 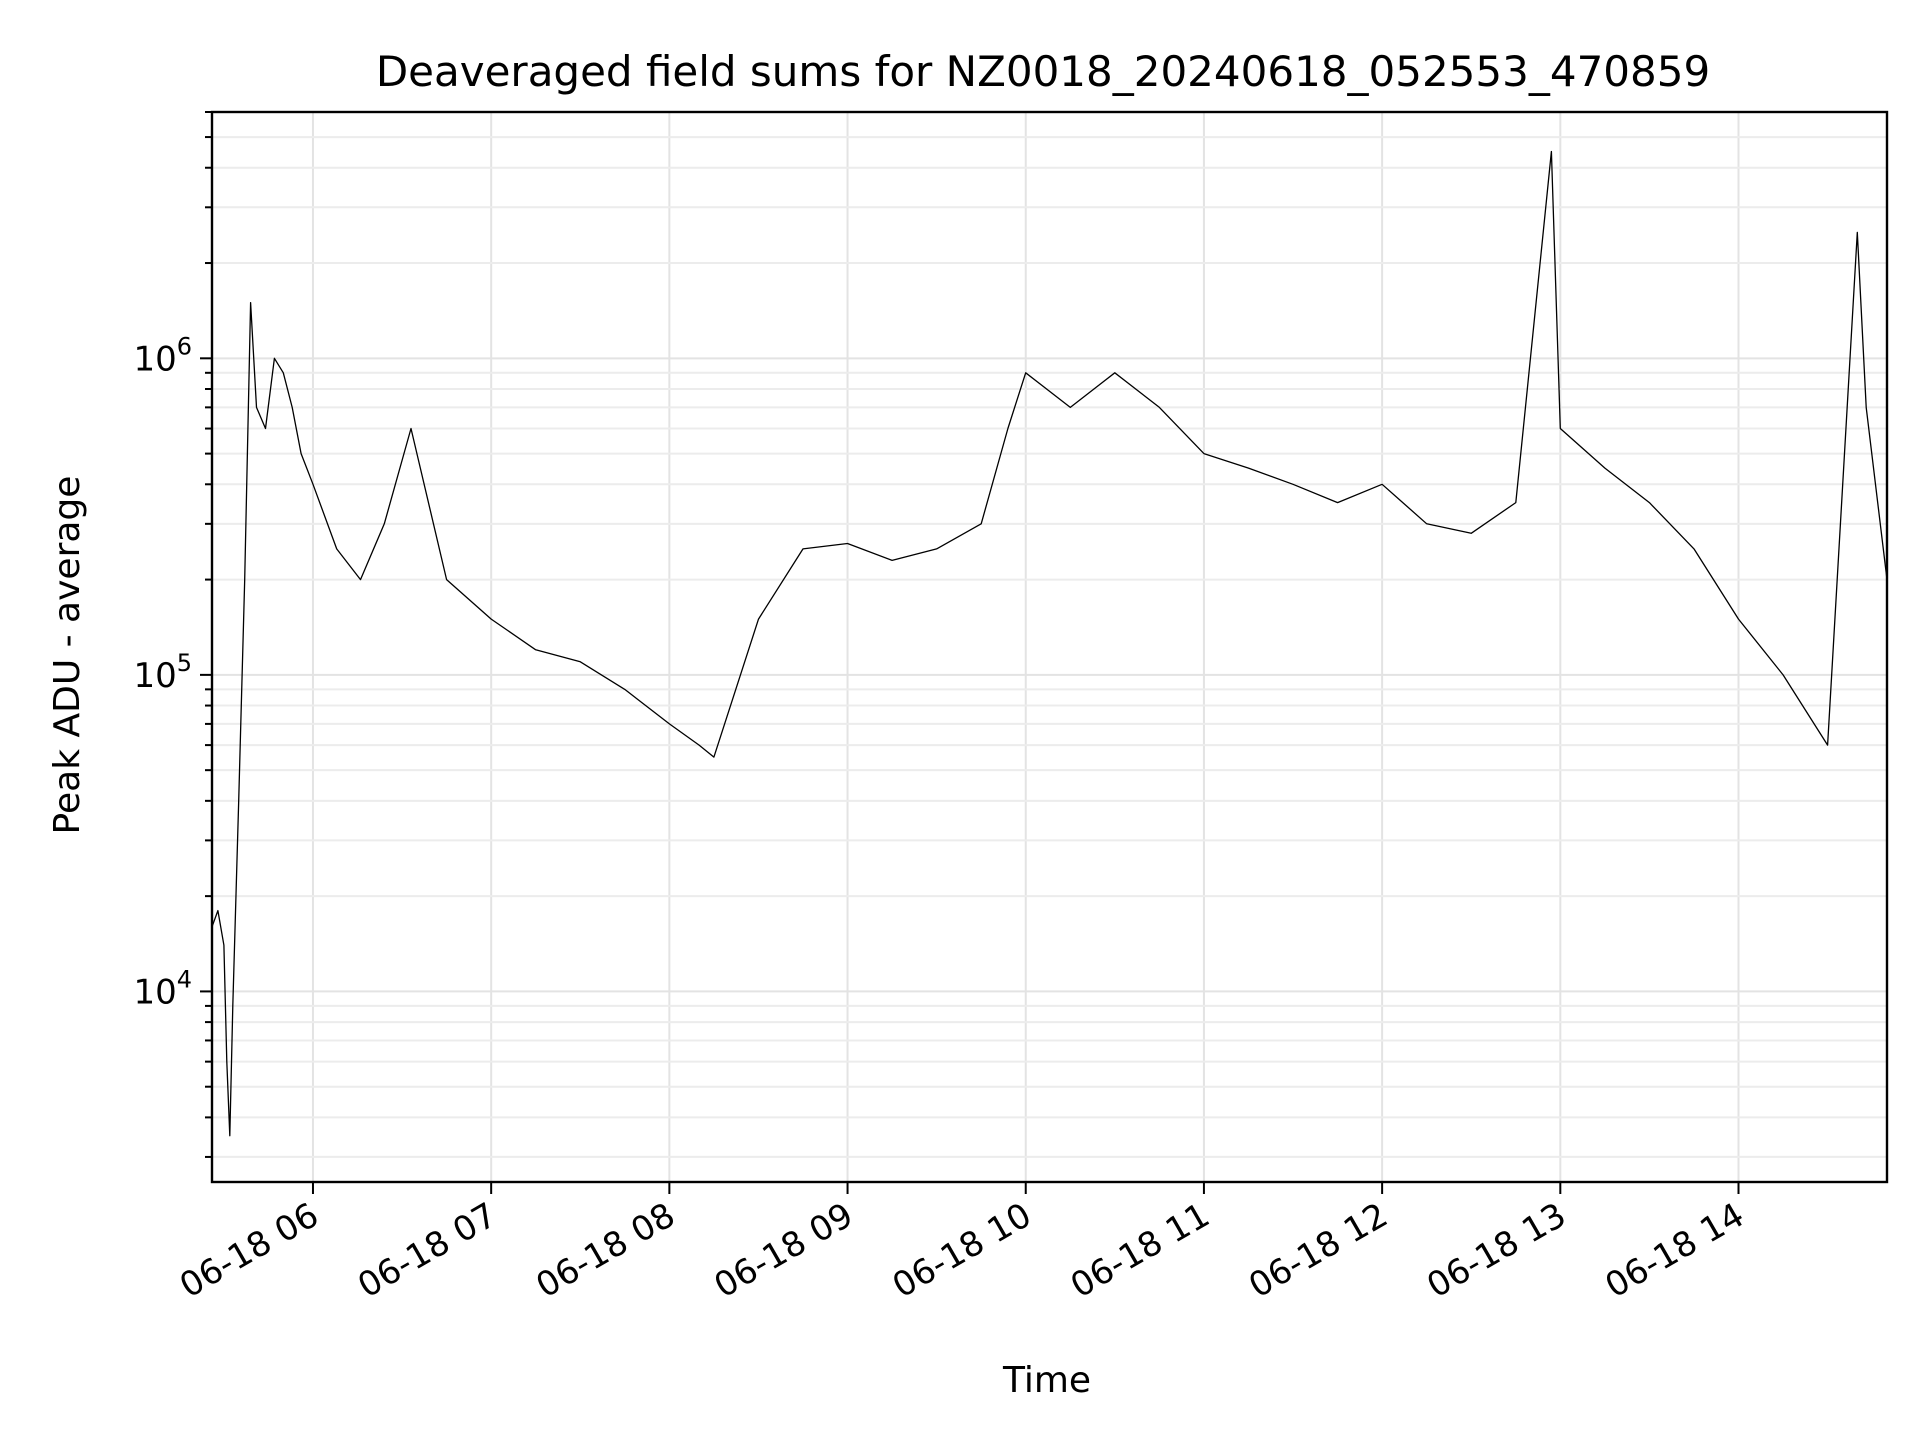 I want to click on x-tick-label: 06-18 11, so click(x=1140, y=1250).